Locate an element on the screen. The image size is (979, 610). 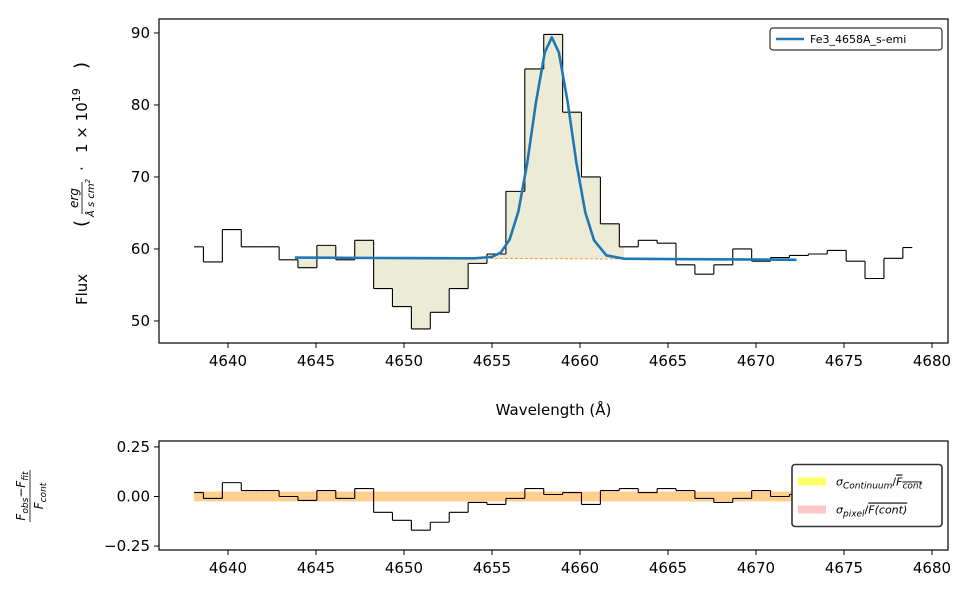
y-tick-label: 60 is located at coordinates (140, 249).